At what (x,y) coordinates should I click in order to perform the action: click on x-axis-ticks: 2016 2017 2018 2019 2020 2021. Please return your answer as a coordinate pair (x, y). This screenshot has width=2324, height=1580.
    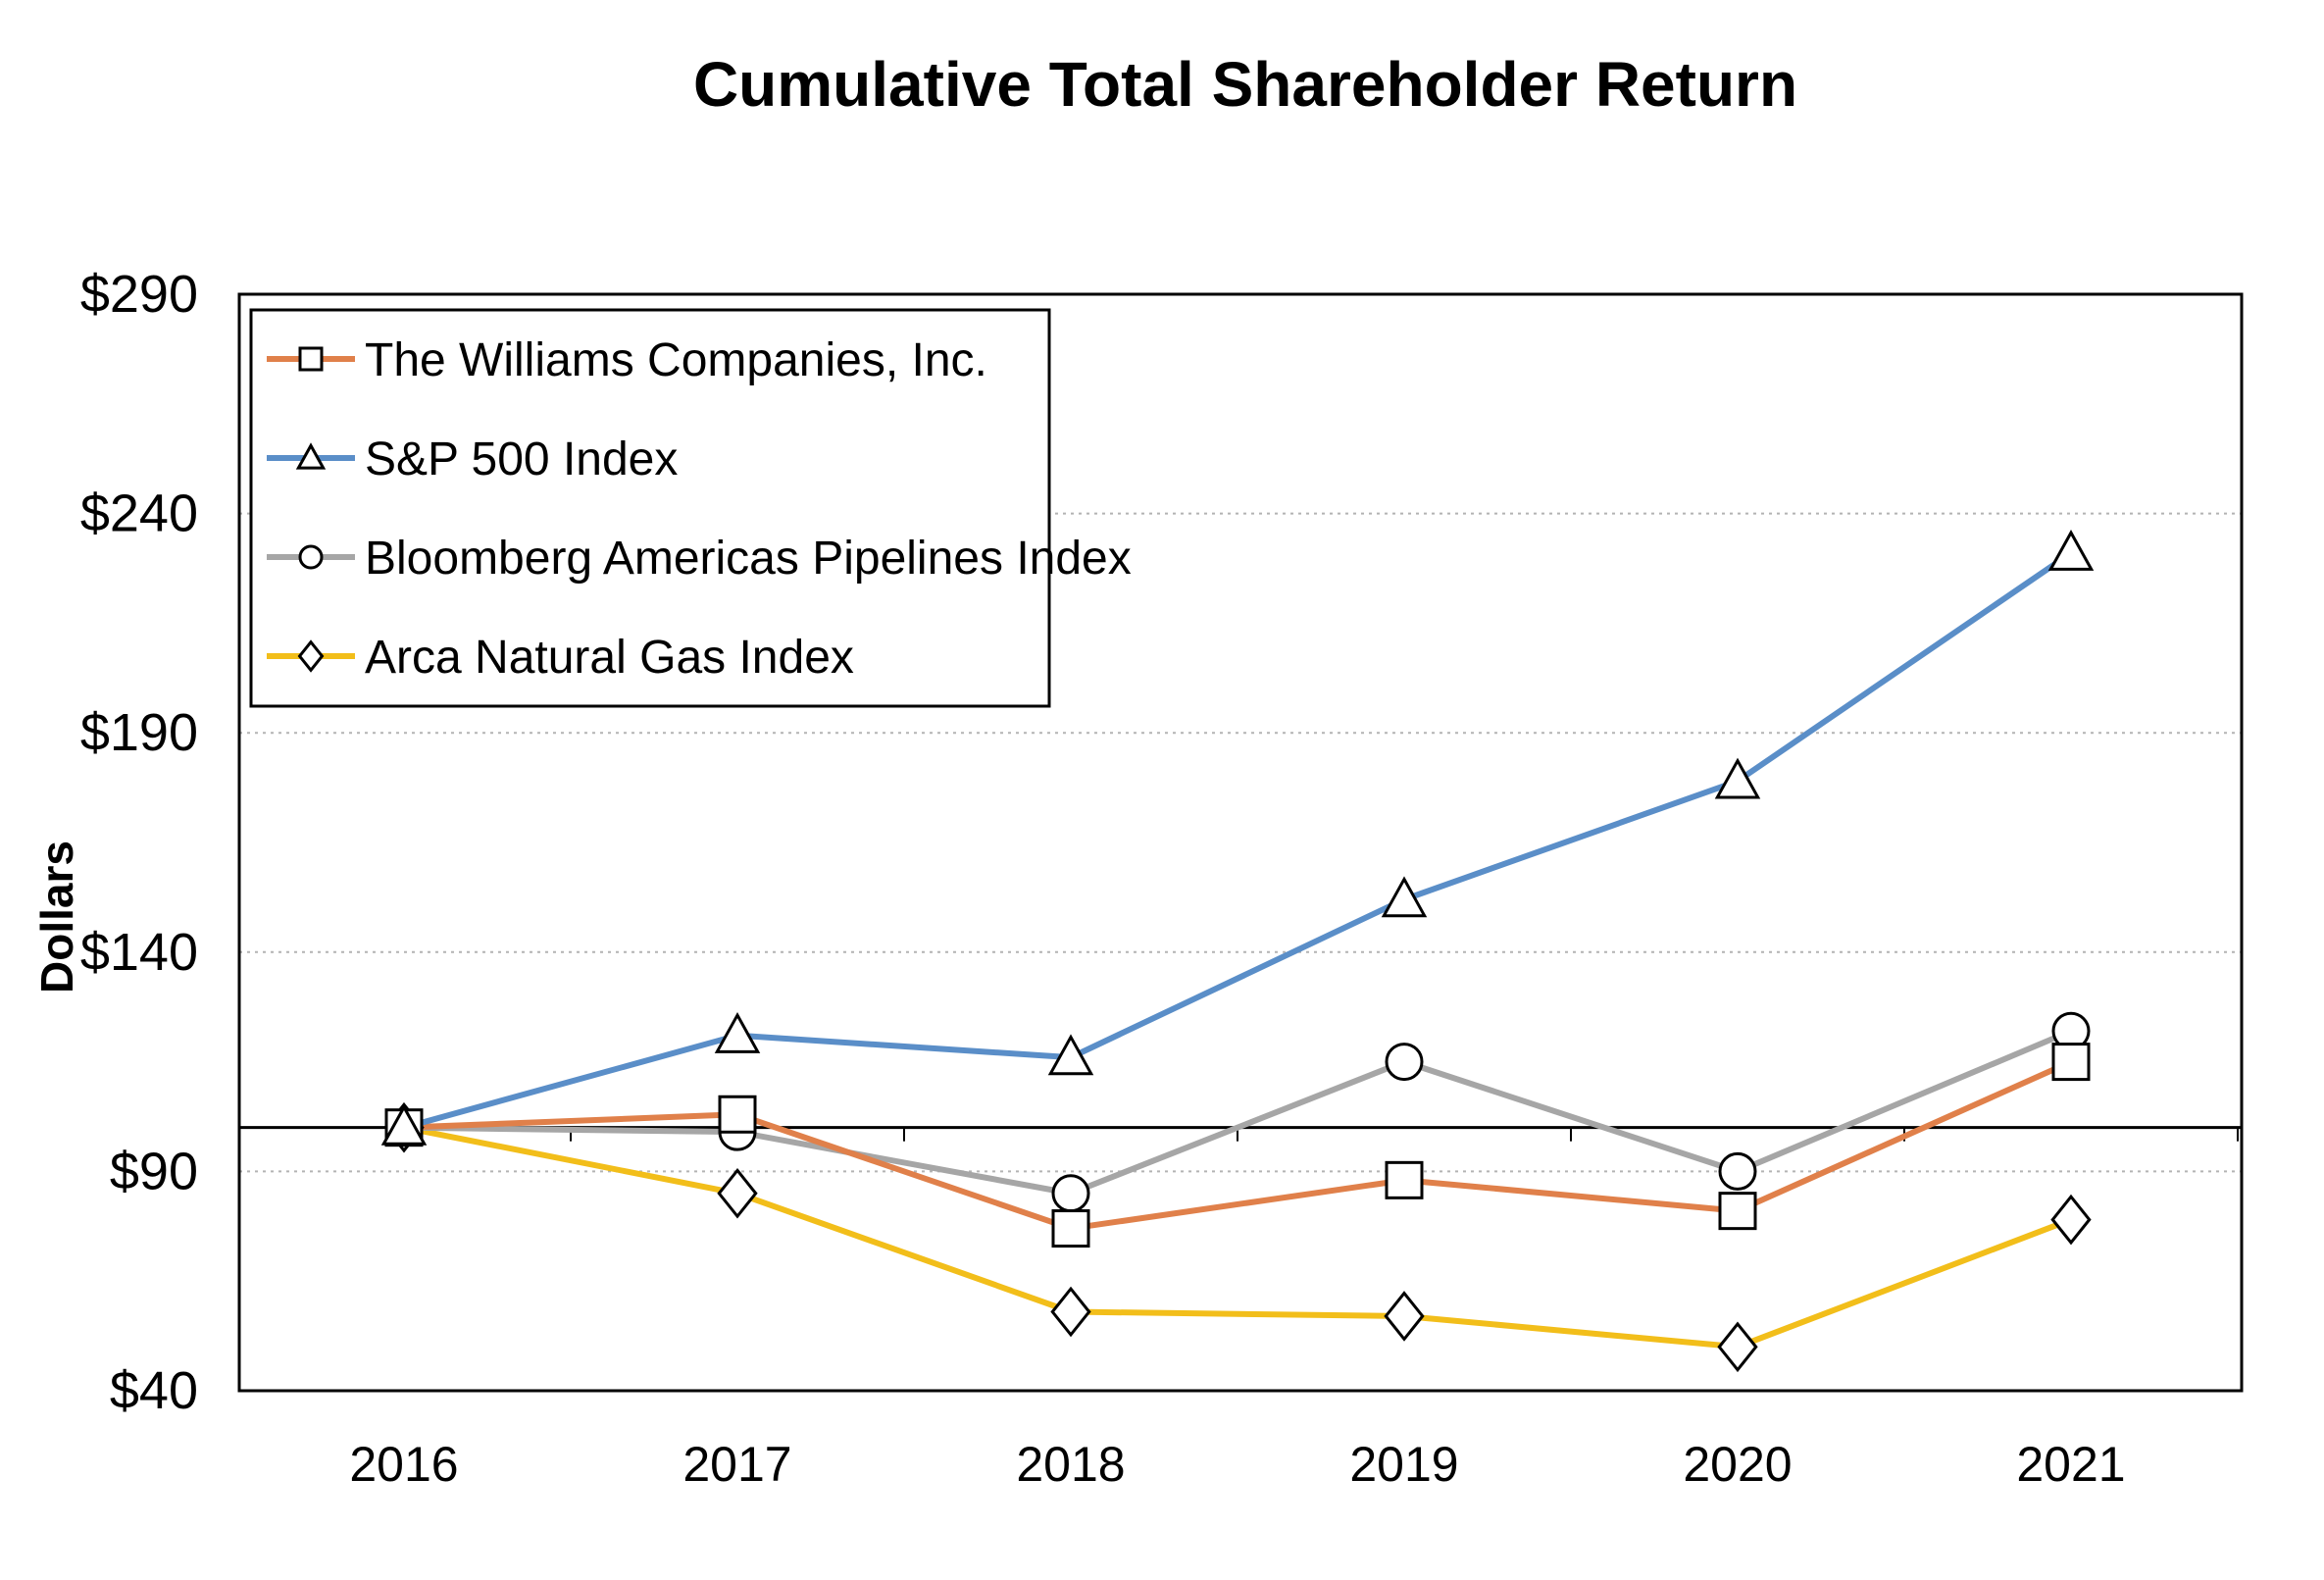
    Looking at the image, I should click on (1237, 1464).